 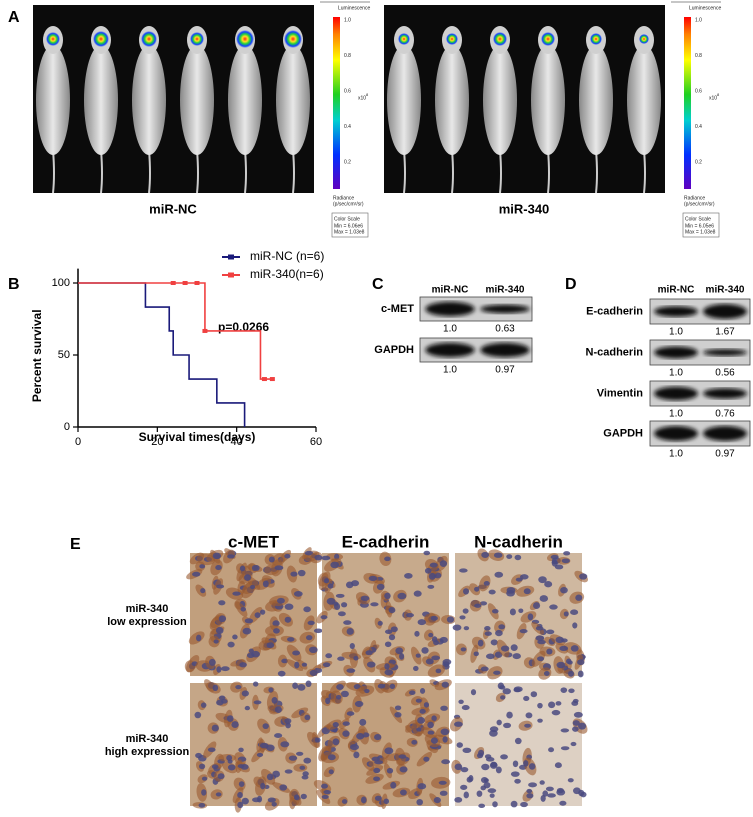 I want to click on label: x10, so click(x=713, y=98).